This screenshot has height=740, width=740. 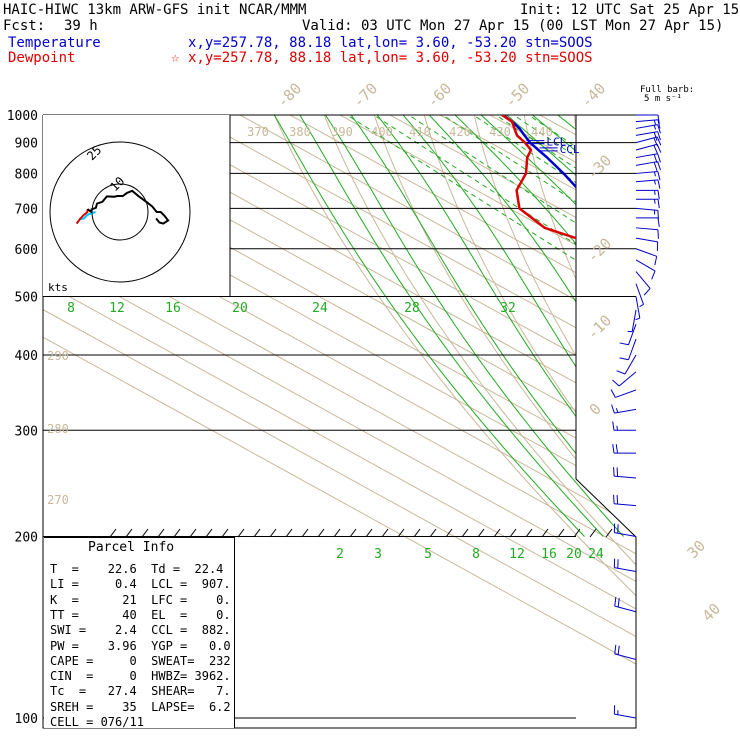 What do you see at coordinates (549, 554) in the screenshot?
I see `mixing-ratio-label: 16` at bounding box center [549, 554].